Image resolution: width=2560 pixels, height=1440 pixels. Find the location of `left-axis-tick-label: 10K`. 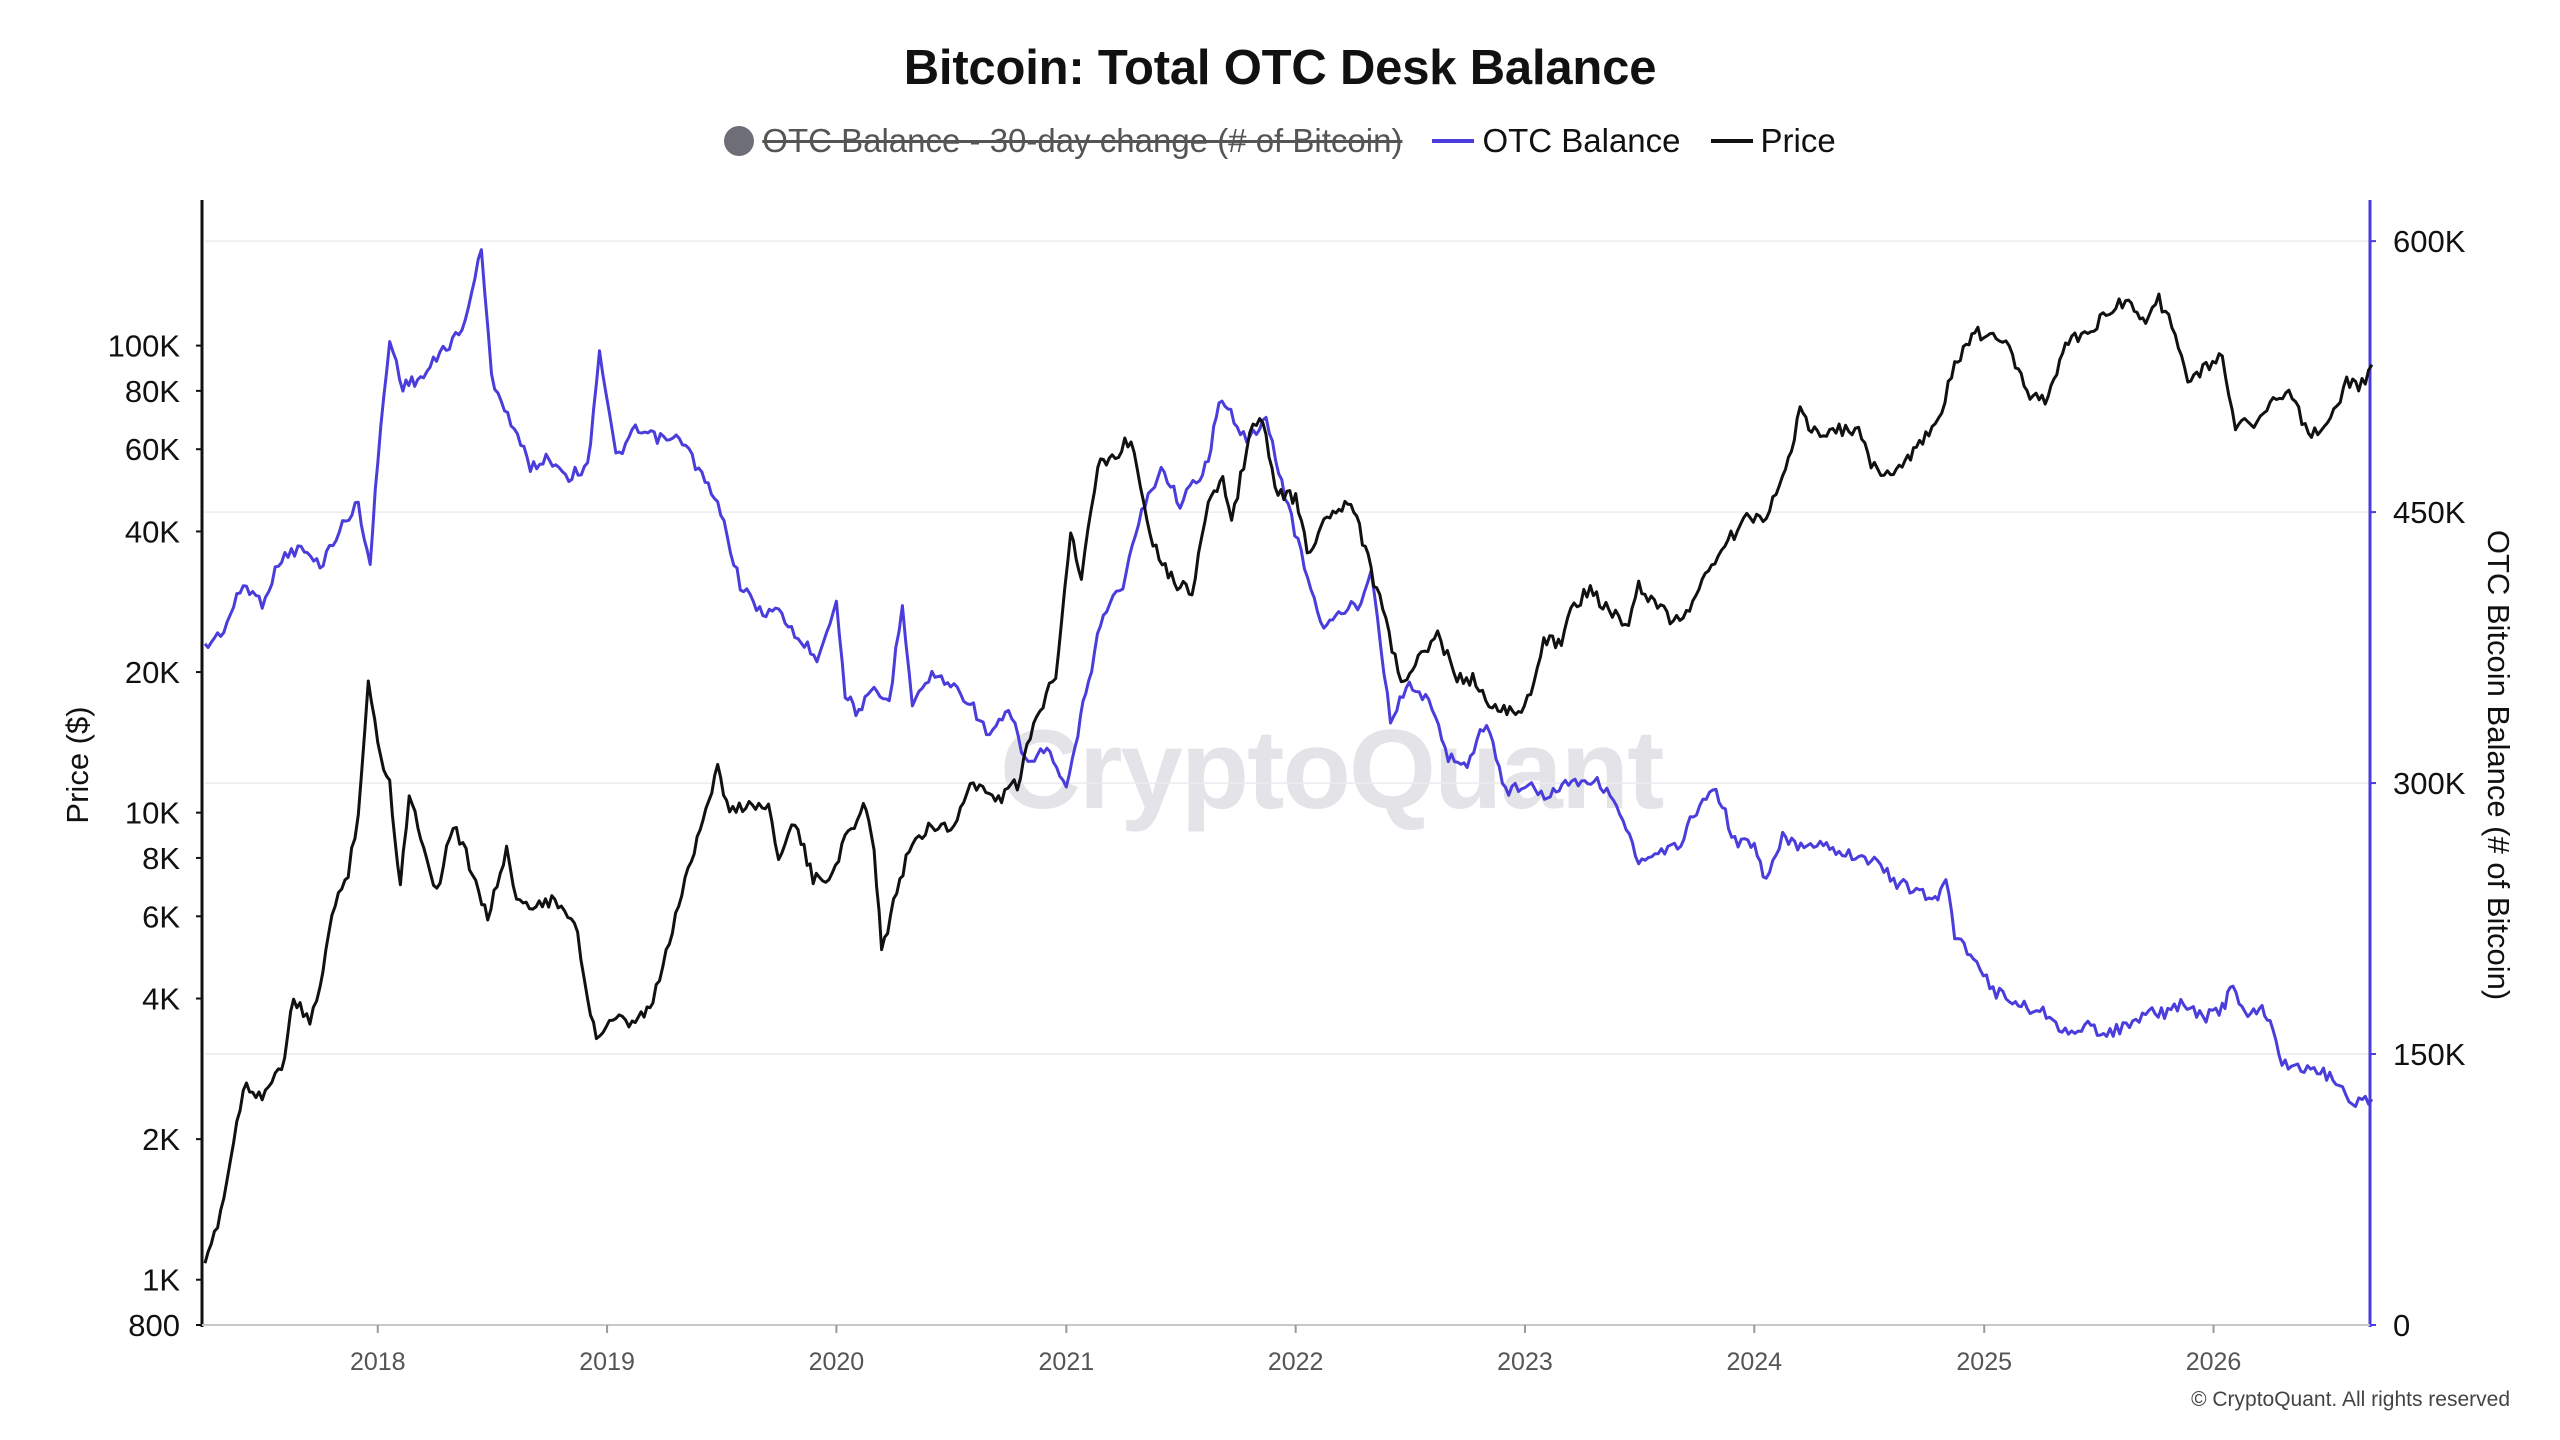

left-axis-tick-label: 10K is located at coordinates (152, 813).